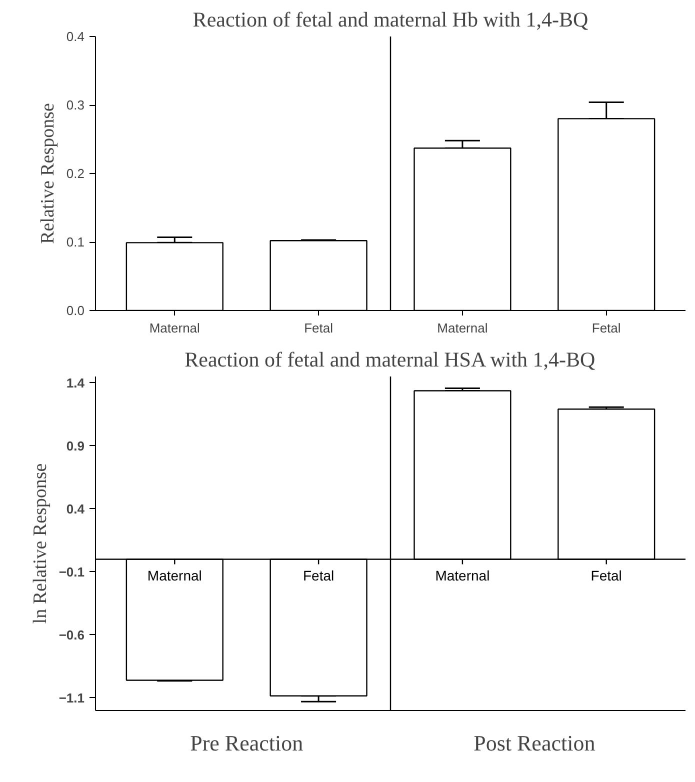  Describe the element at coordinates (75, 446) in the screenshot. I see `y-tick-label: 0.9` at that location.